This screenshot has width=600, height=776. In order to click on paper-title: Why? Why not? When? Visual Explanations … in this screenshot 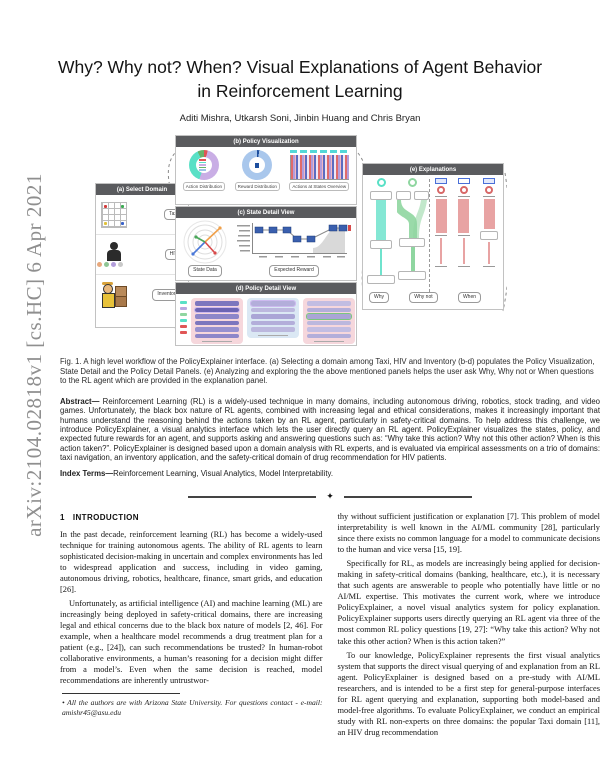, I will do `click(300, 79)`.